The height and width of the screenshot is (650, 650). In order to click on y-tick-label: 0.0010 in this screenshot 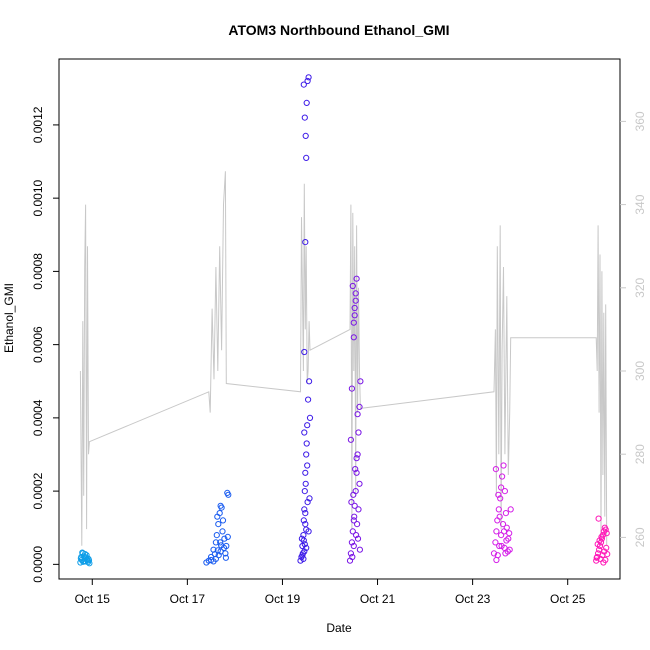, I will do `click(38, 197)`.